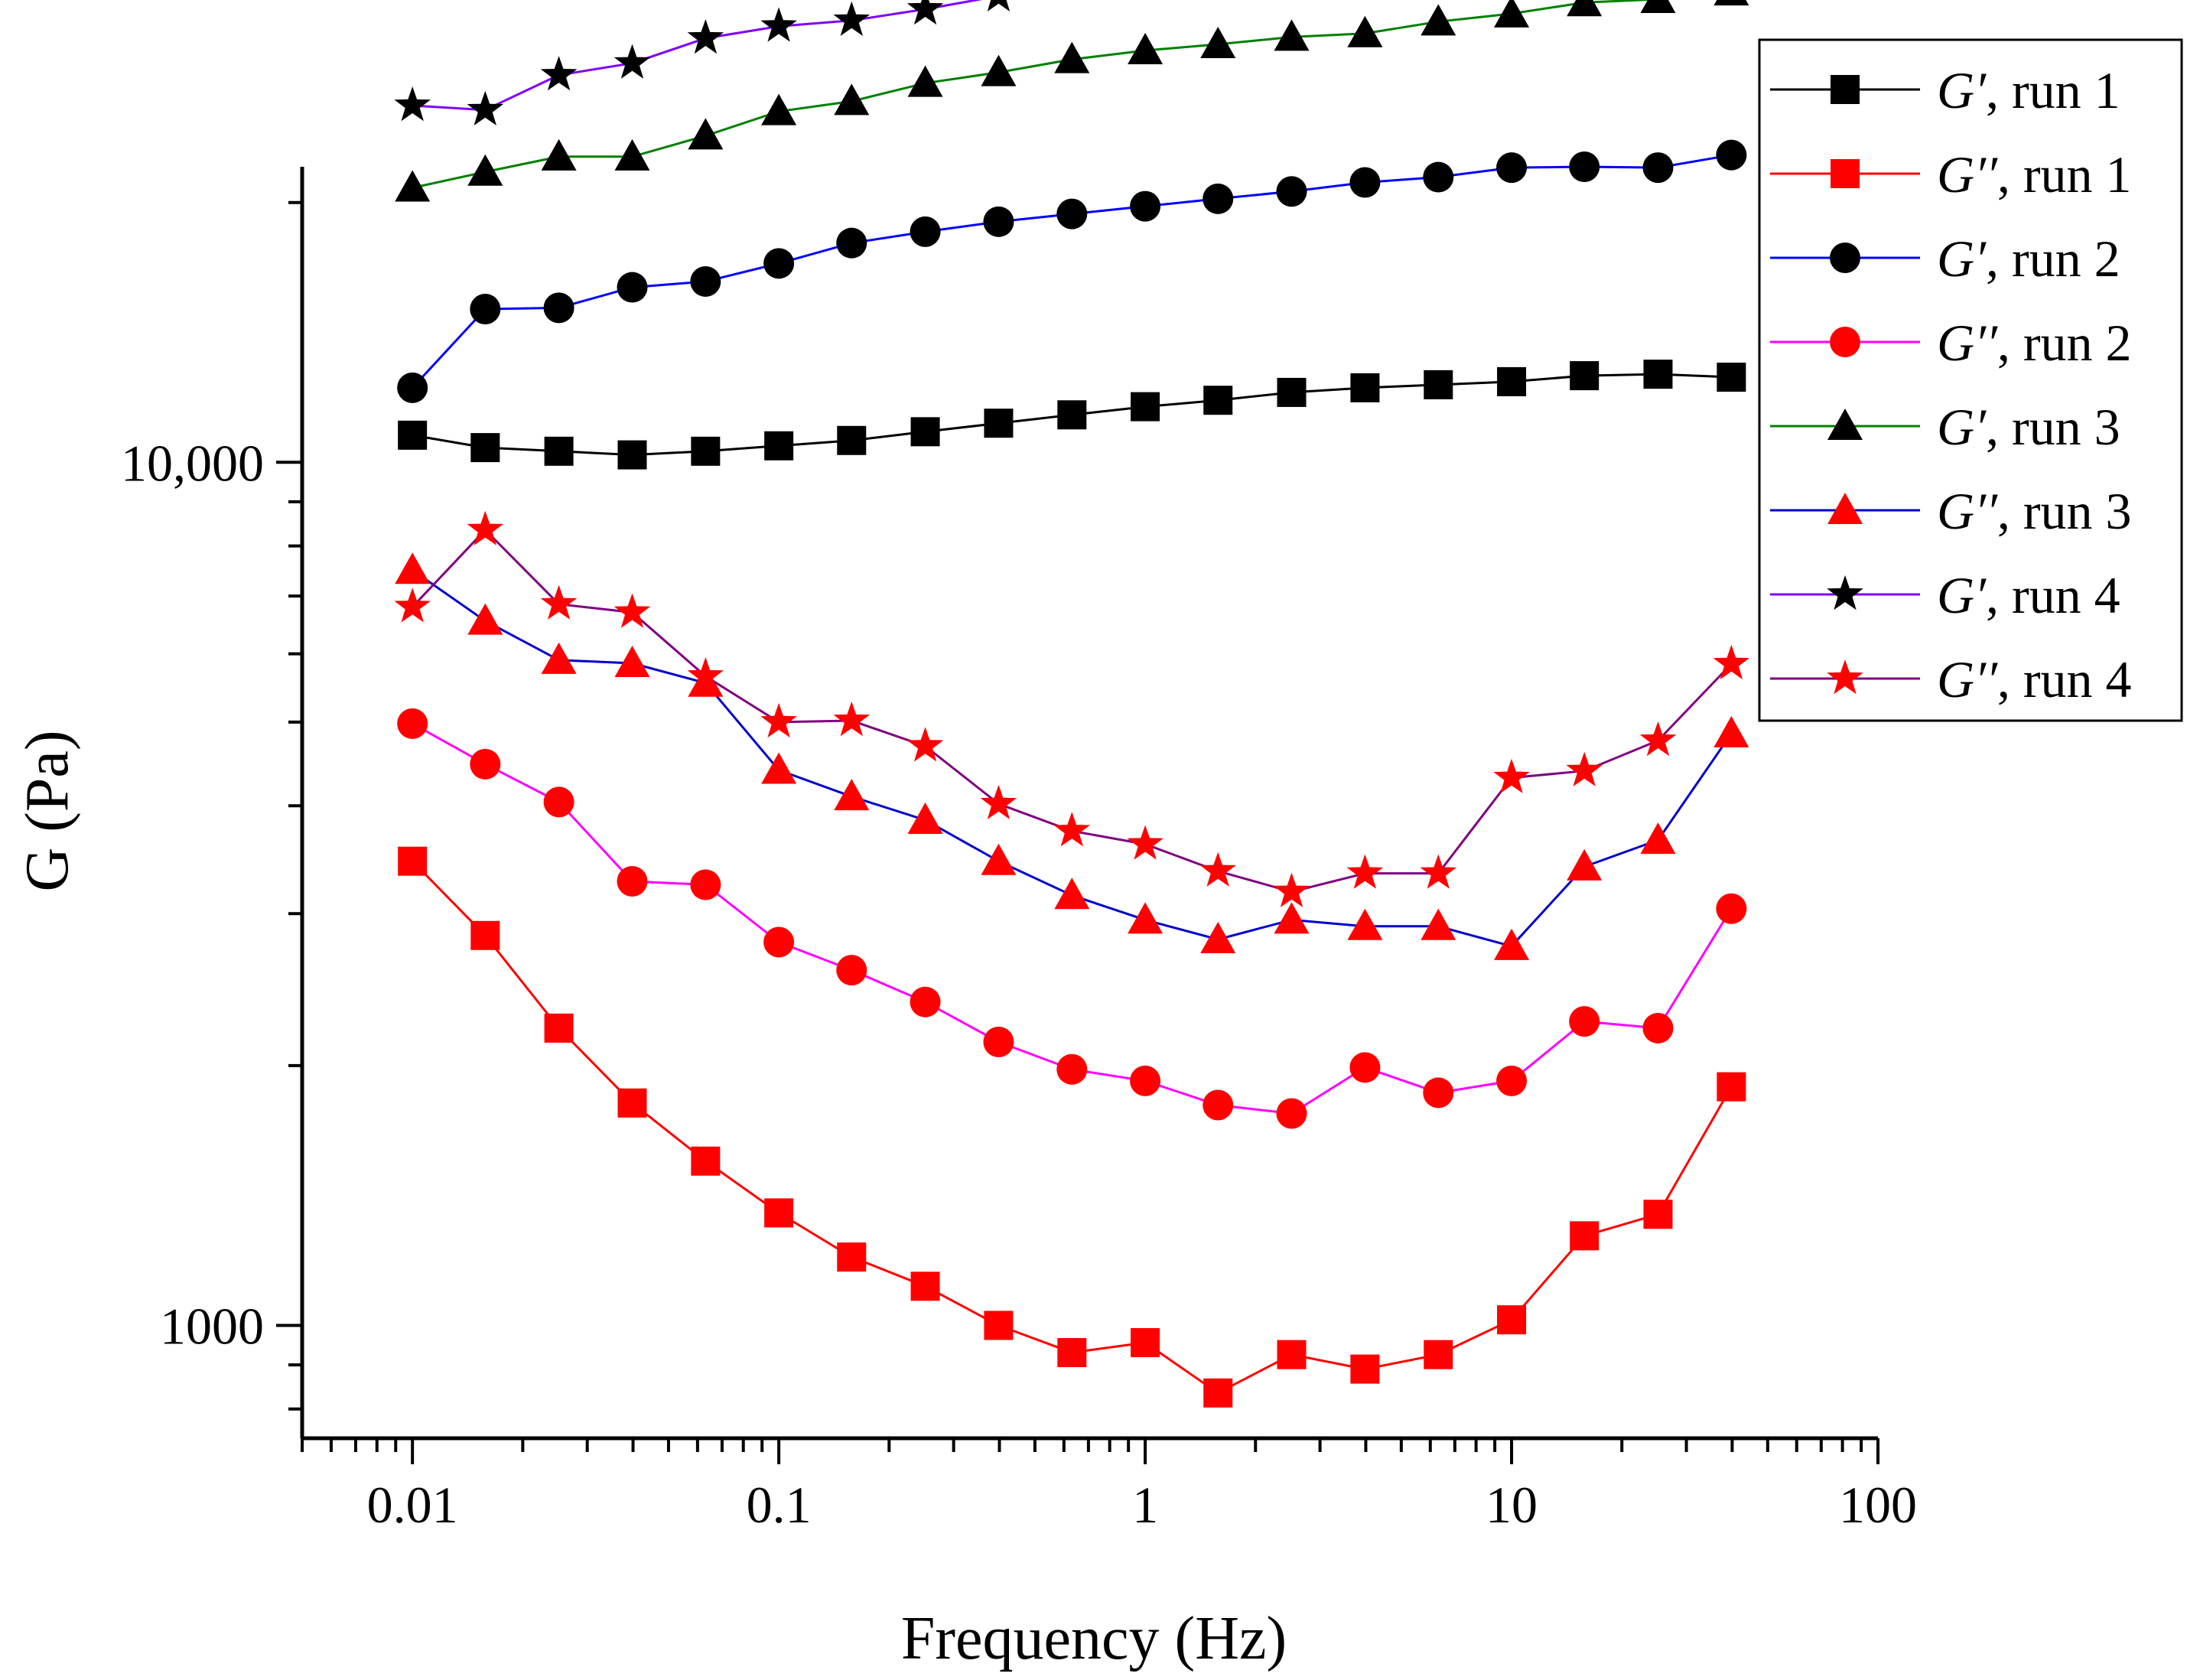 The height and width of the screenshot is (1680, 2200). I want to click on x-tick-label: 1, so click(1145, 1505).